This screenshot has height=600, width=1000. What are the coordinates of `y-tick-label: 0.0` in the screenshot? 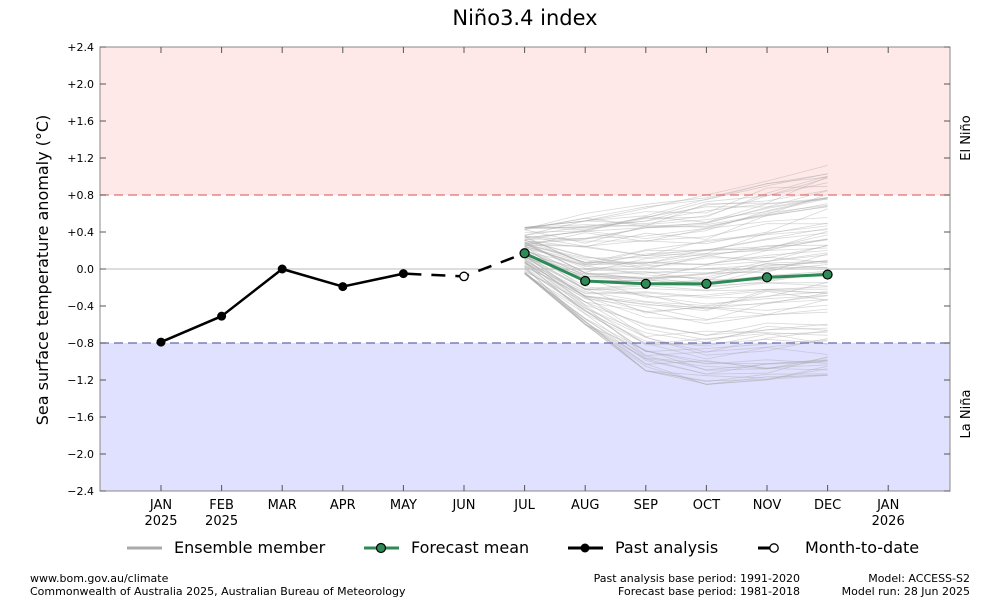 It's located at (86, 269).